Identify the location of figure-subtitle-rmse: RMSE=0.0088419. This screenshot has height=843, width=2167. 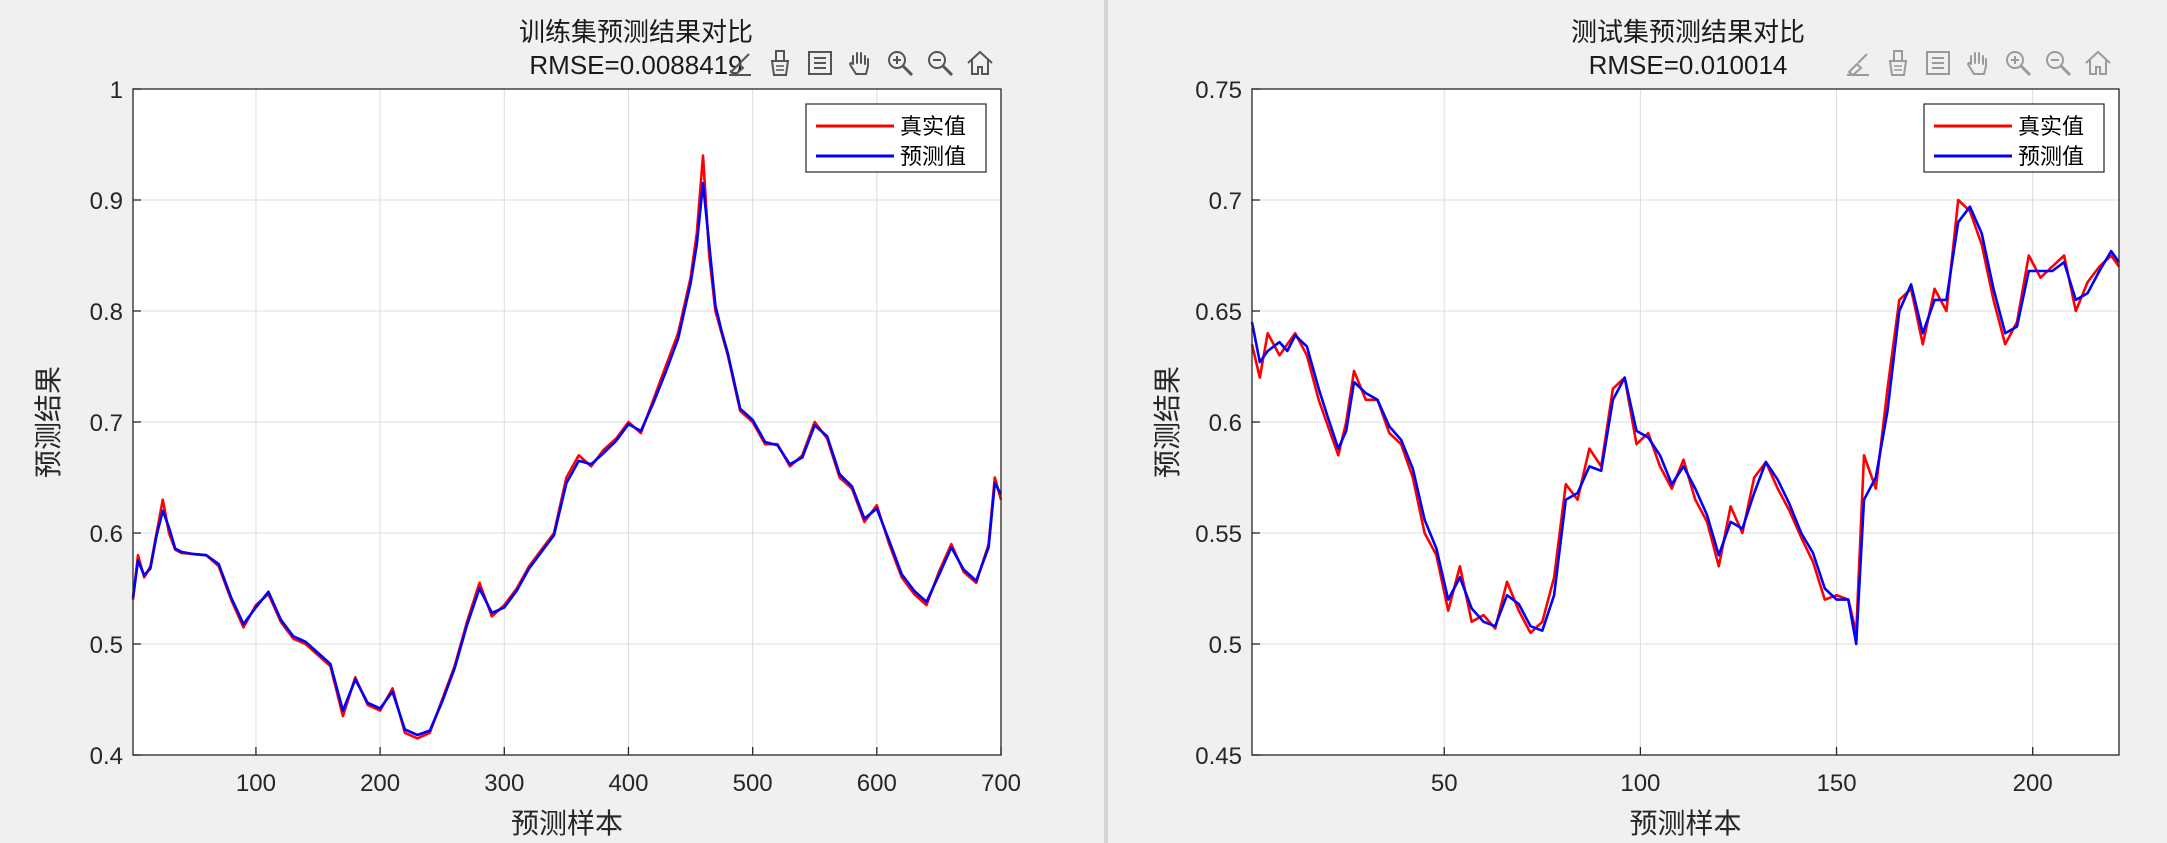
(636, 65).